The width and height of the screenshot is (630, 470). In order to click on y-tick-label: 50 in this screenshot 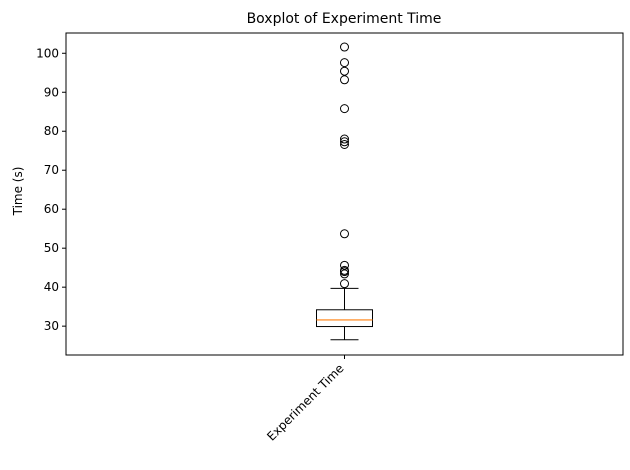, I will do `click(51, 248)`.